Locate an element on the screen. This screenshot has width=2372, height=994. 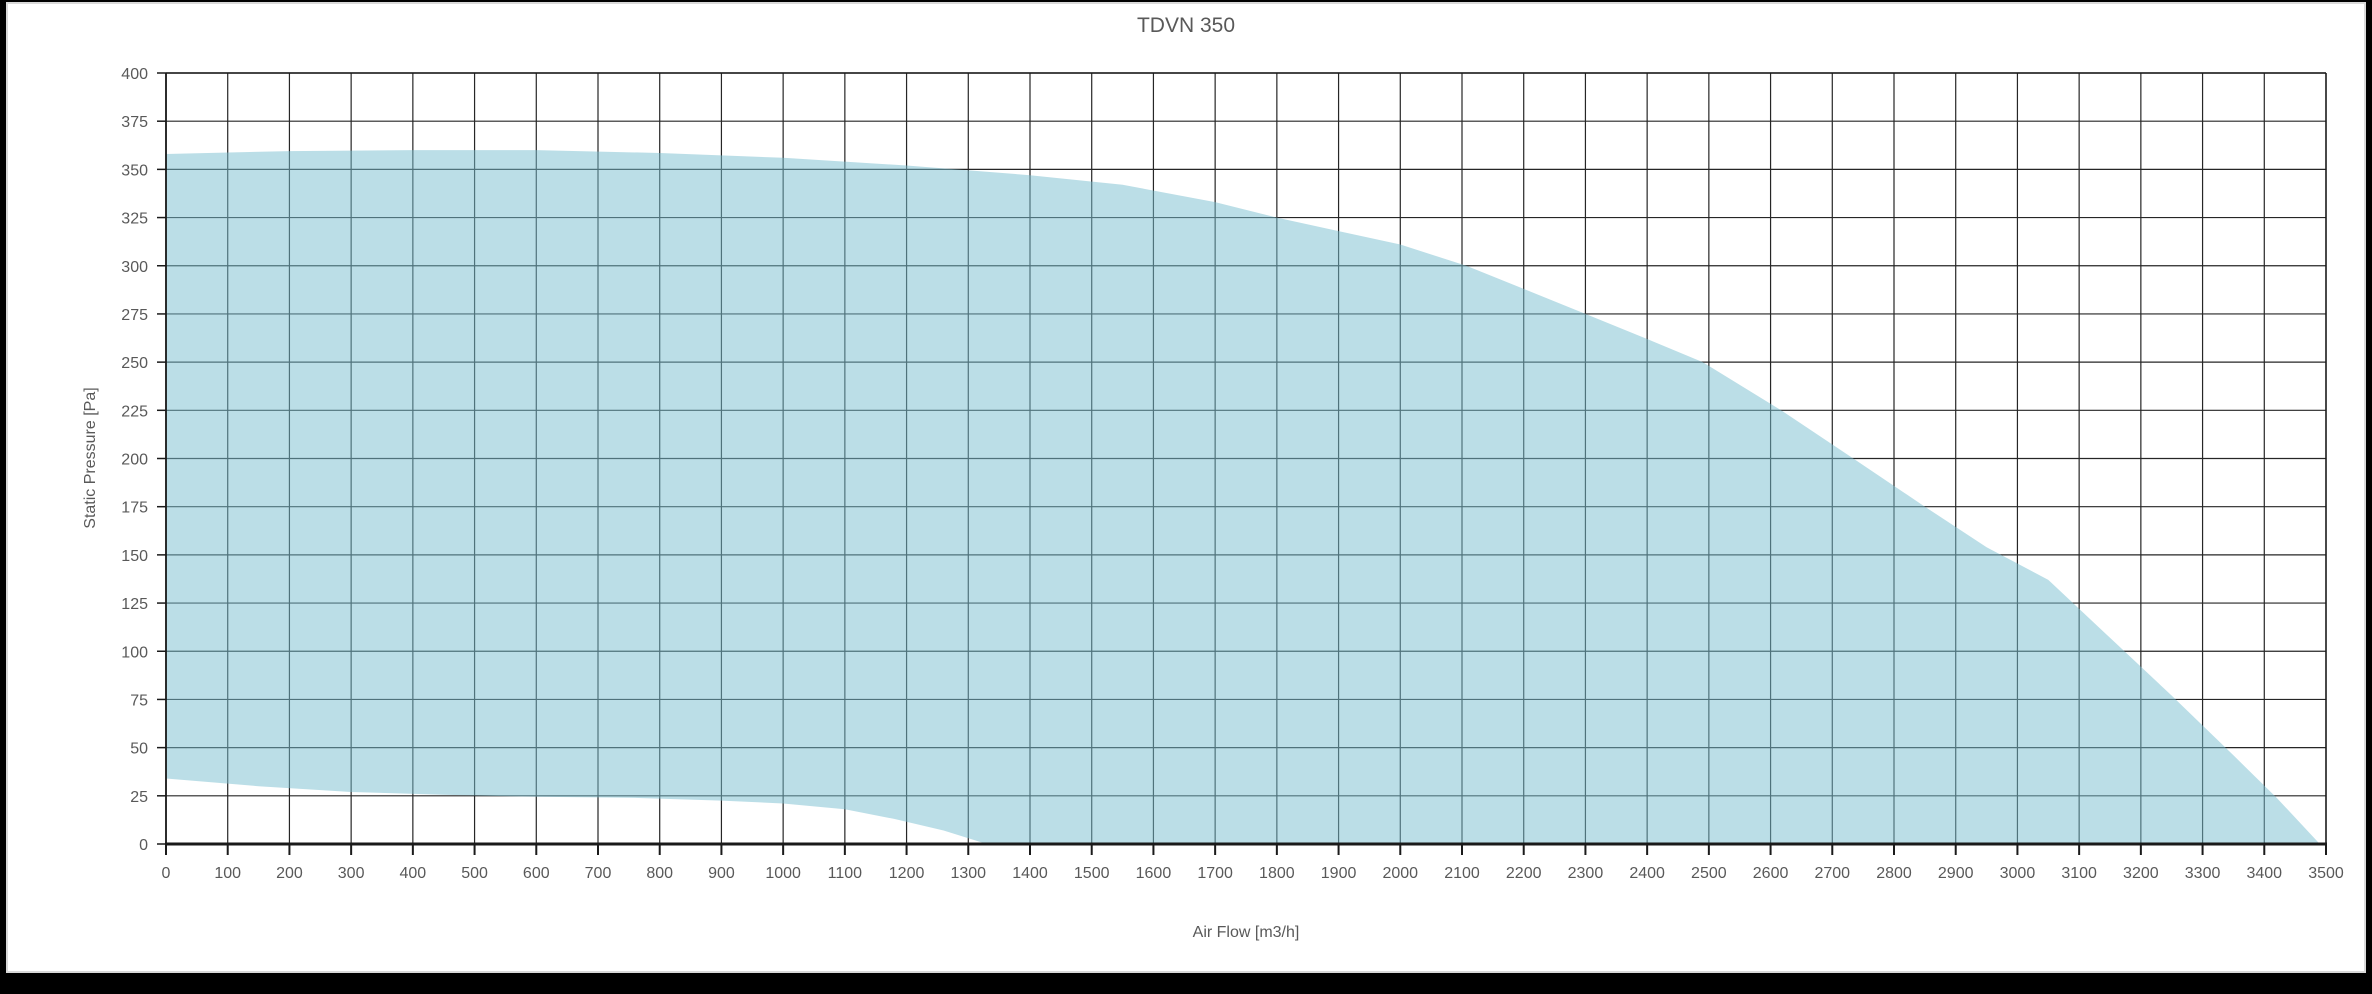
x-axis-title: Air Flow [m3/h] is located at coordinates (1246, 932).